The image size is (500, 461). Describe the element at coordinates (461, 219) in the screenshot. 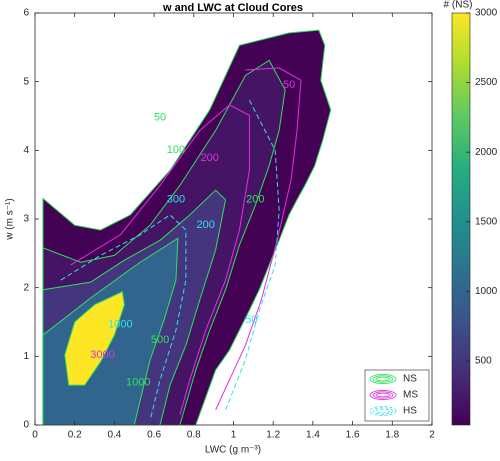

I see `colorbar` at that location.